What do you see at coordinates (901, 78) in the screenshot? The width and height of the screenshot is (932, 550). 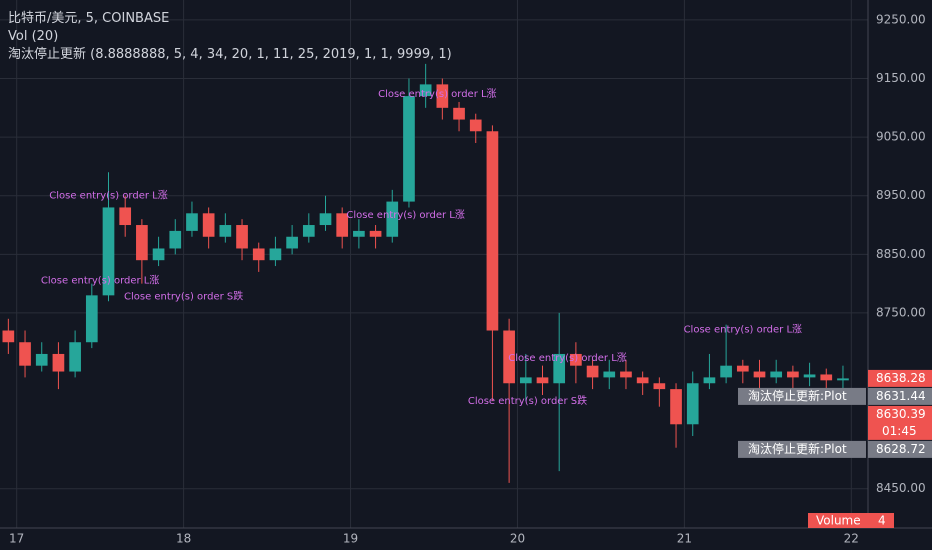 I see `y-tick-label: 9150.00` at bounding box center [901, 78].